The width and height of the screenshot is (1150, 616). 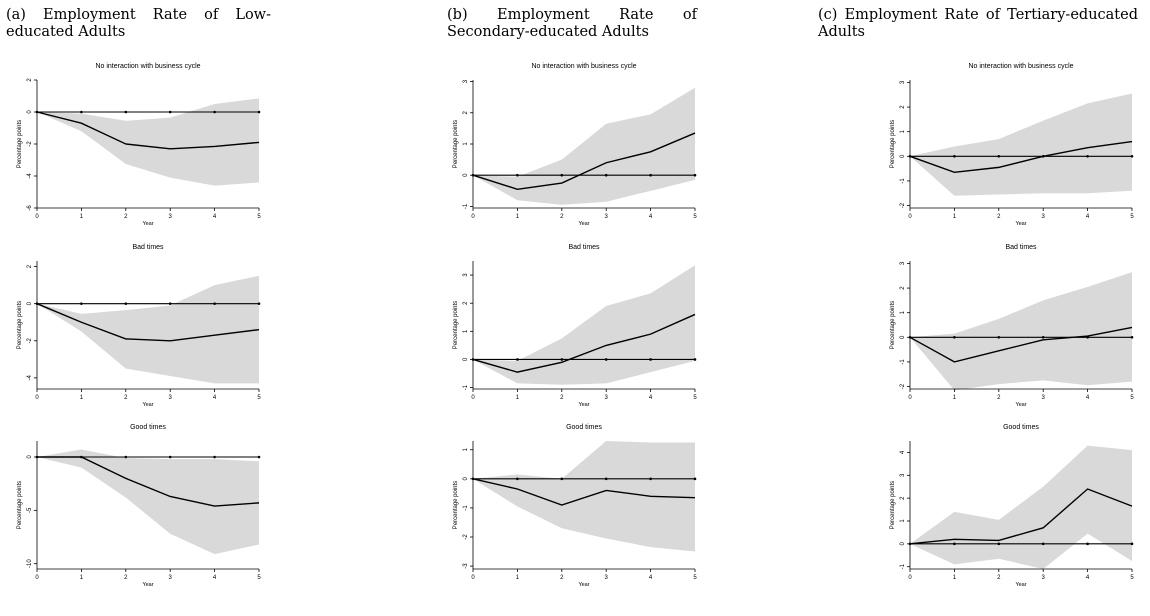 I want to click on y-tick-label: -6, so click(x=30, y=208).